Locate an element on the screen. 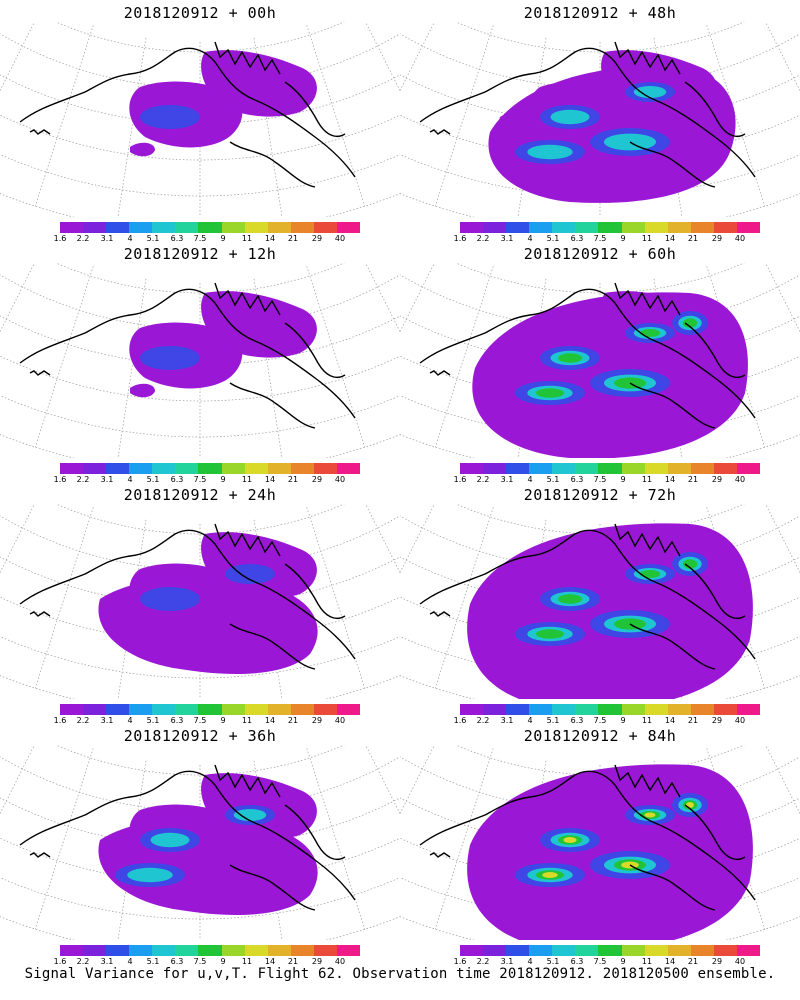  colorbar-tick-label: 11 is located at coordinates (647, 238).